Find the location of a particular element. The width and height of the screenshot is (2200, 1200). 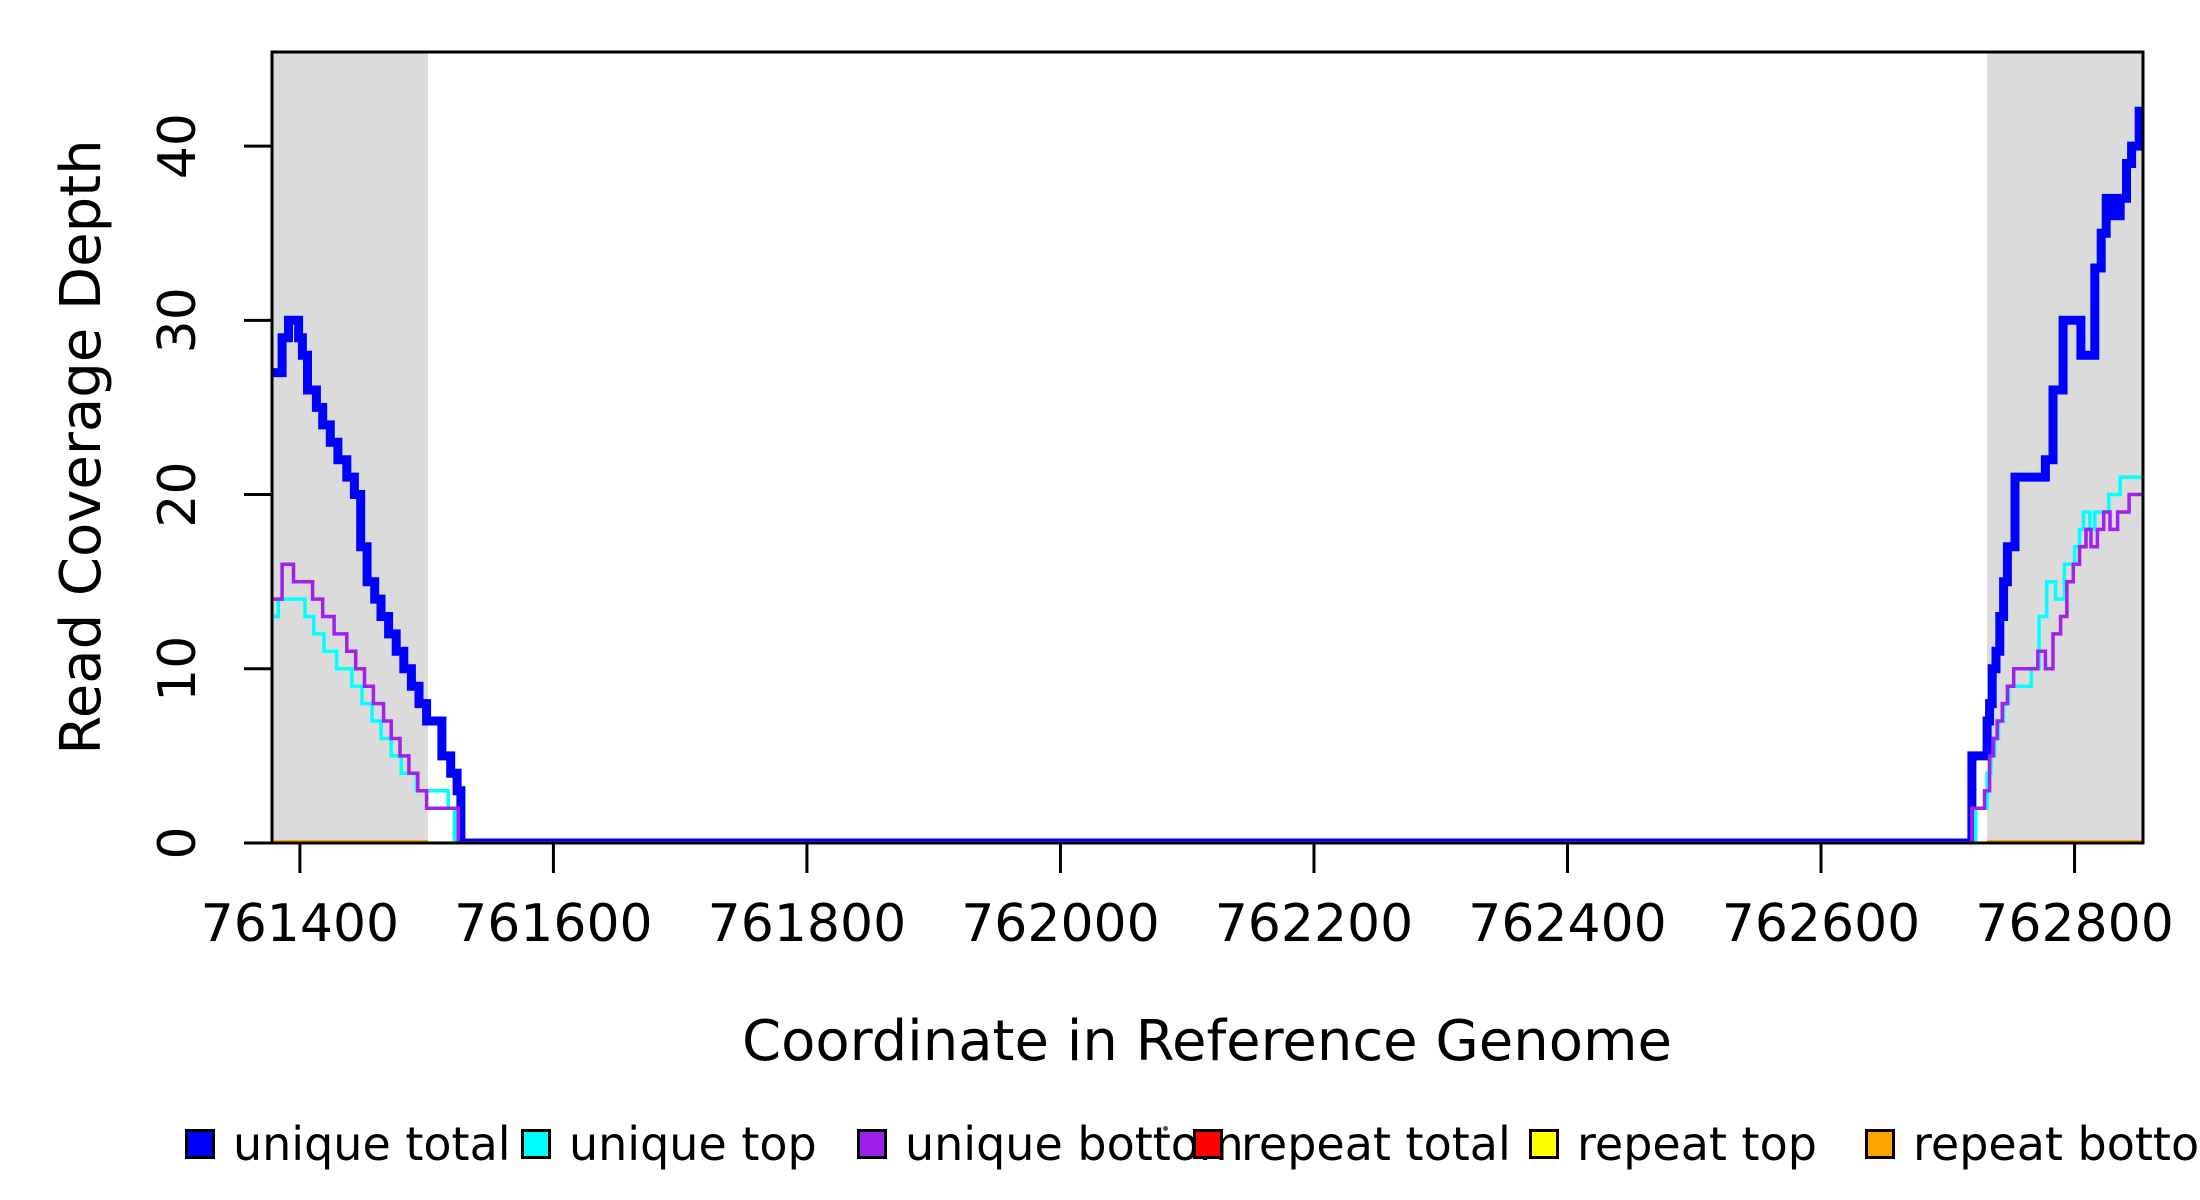

y-tick-label: 0 is located at coordinates (178, 842).